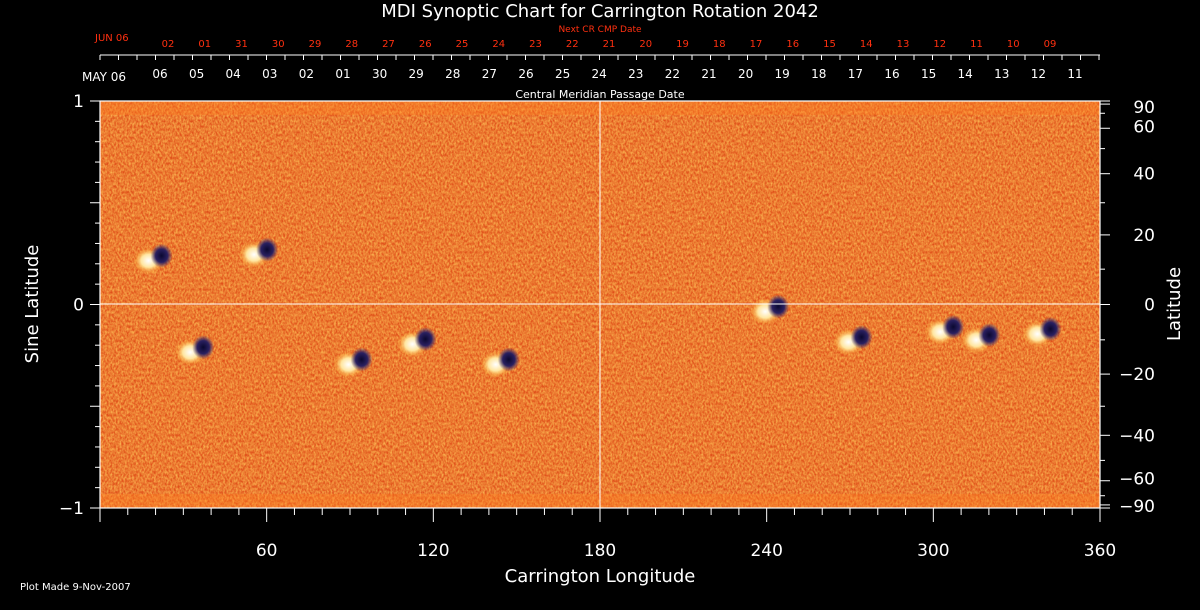  I want to click on top-axis-date-label: 19, so click(782, 74).